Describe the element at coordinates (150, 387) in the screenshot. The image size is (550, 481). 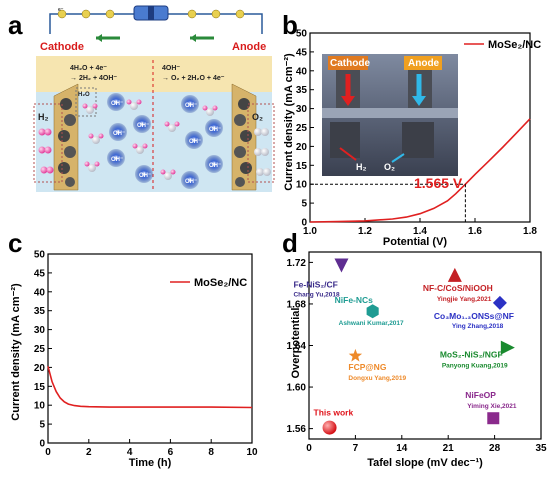
I see `c-series-line` at that location.